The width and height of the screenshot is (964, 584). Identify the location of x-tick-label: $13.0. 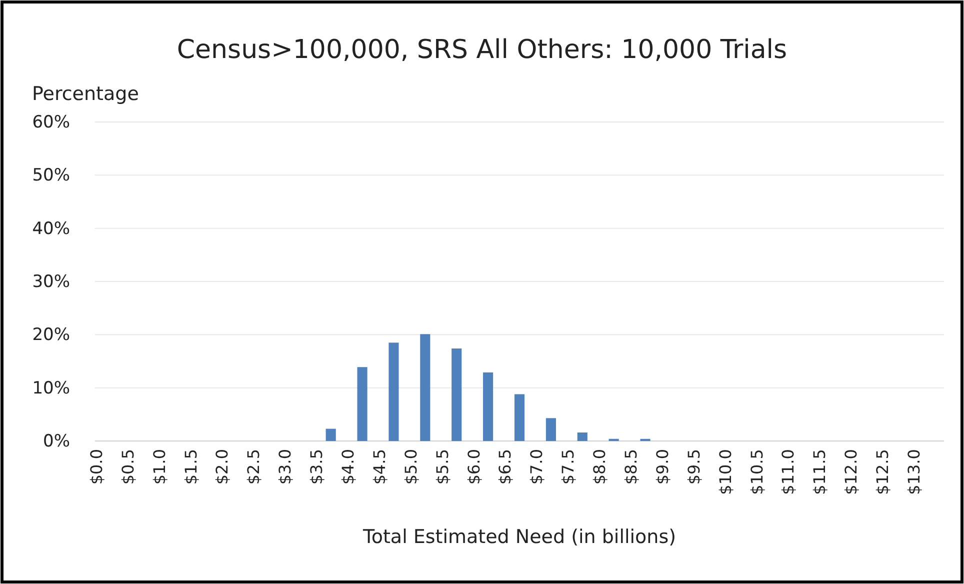
(914, 472).